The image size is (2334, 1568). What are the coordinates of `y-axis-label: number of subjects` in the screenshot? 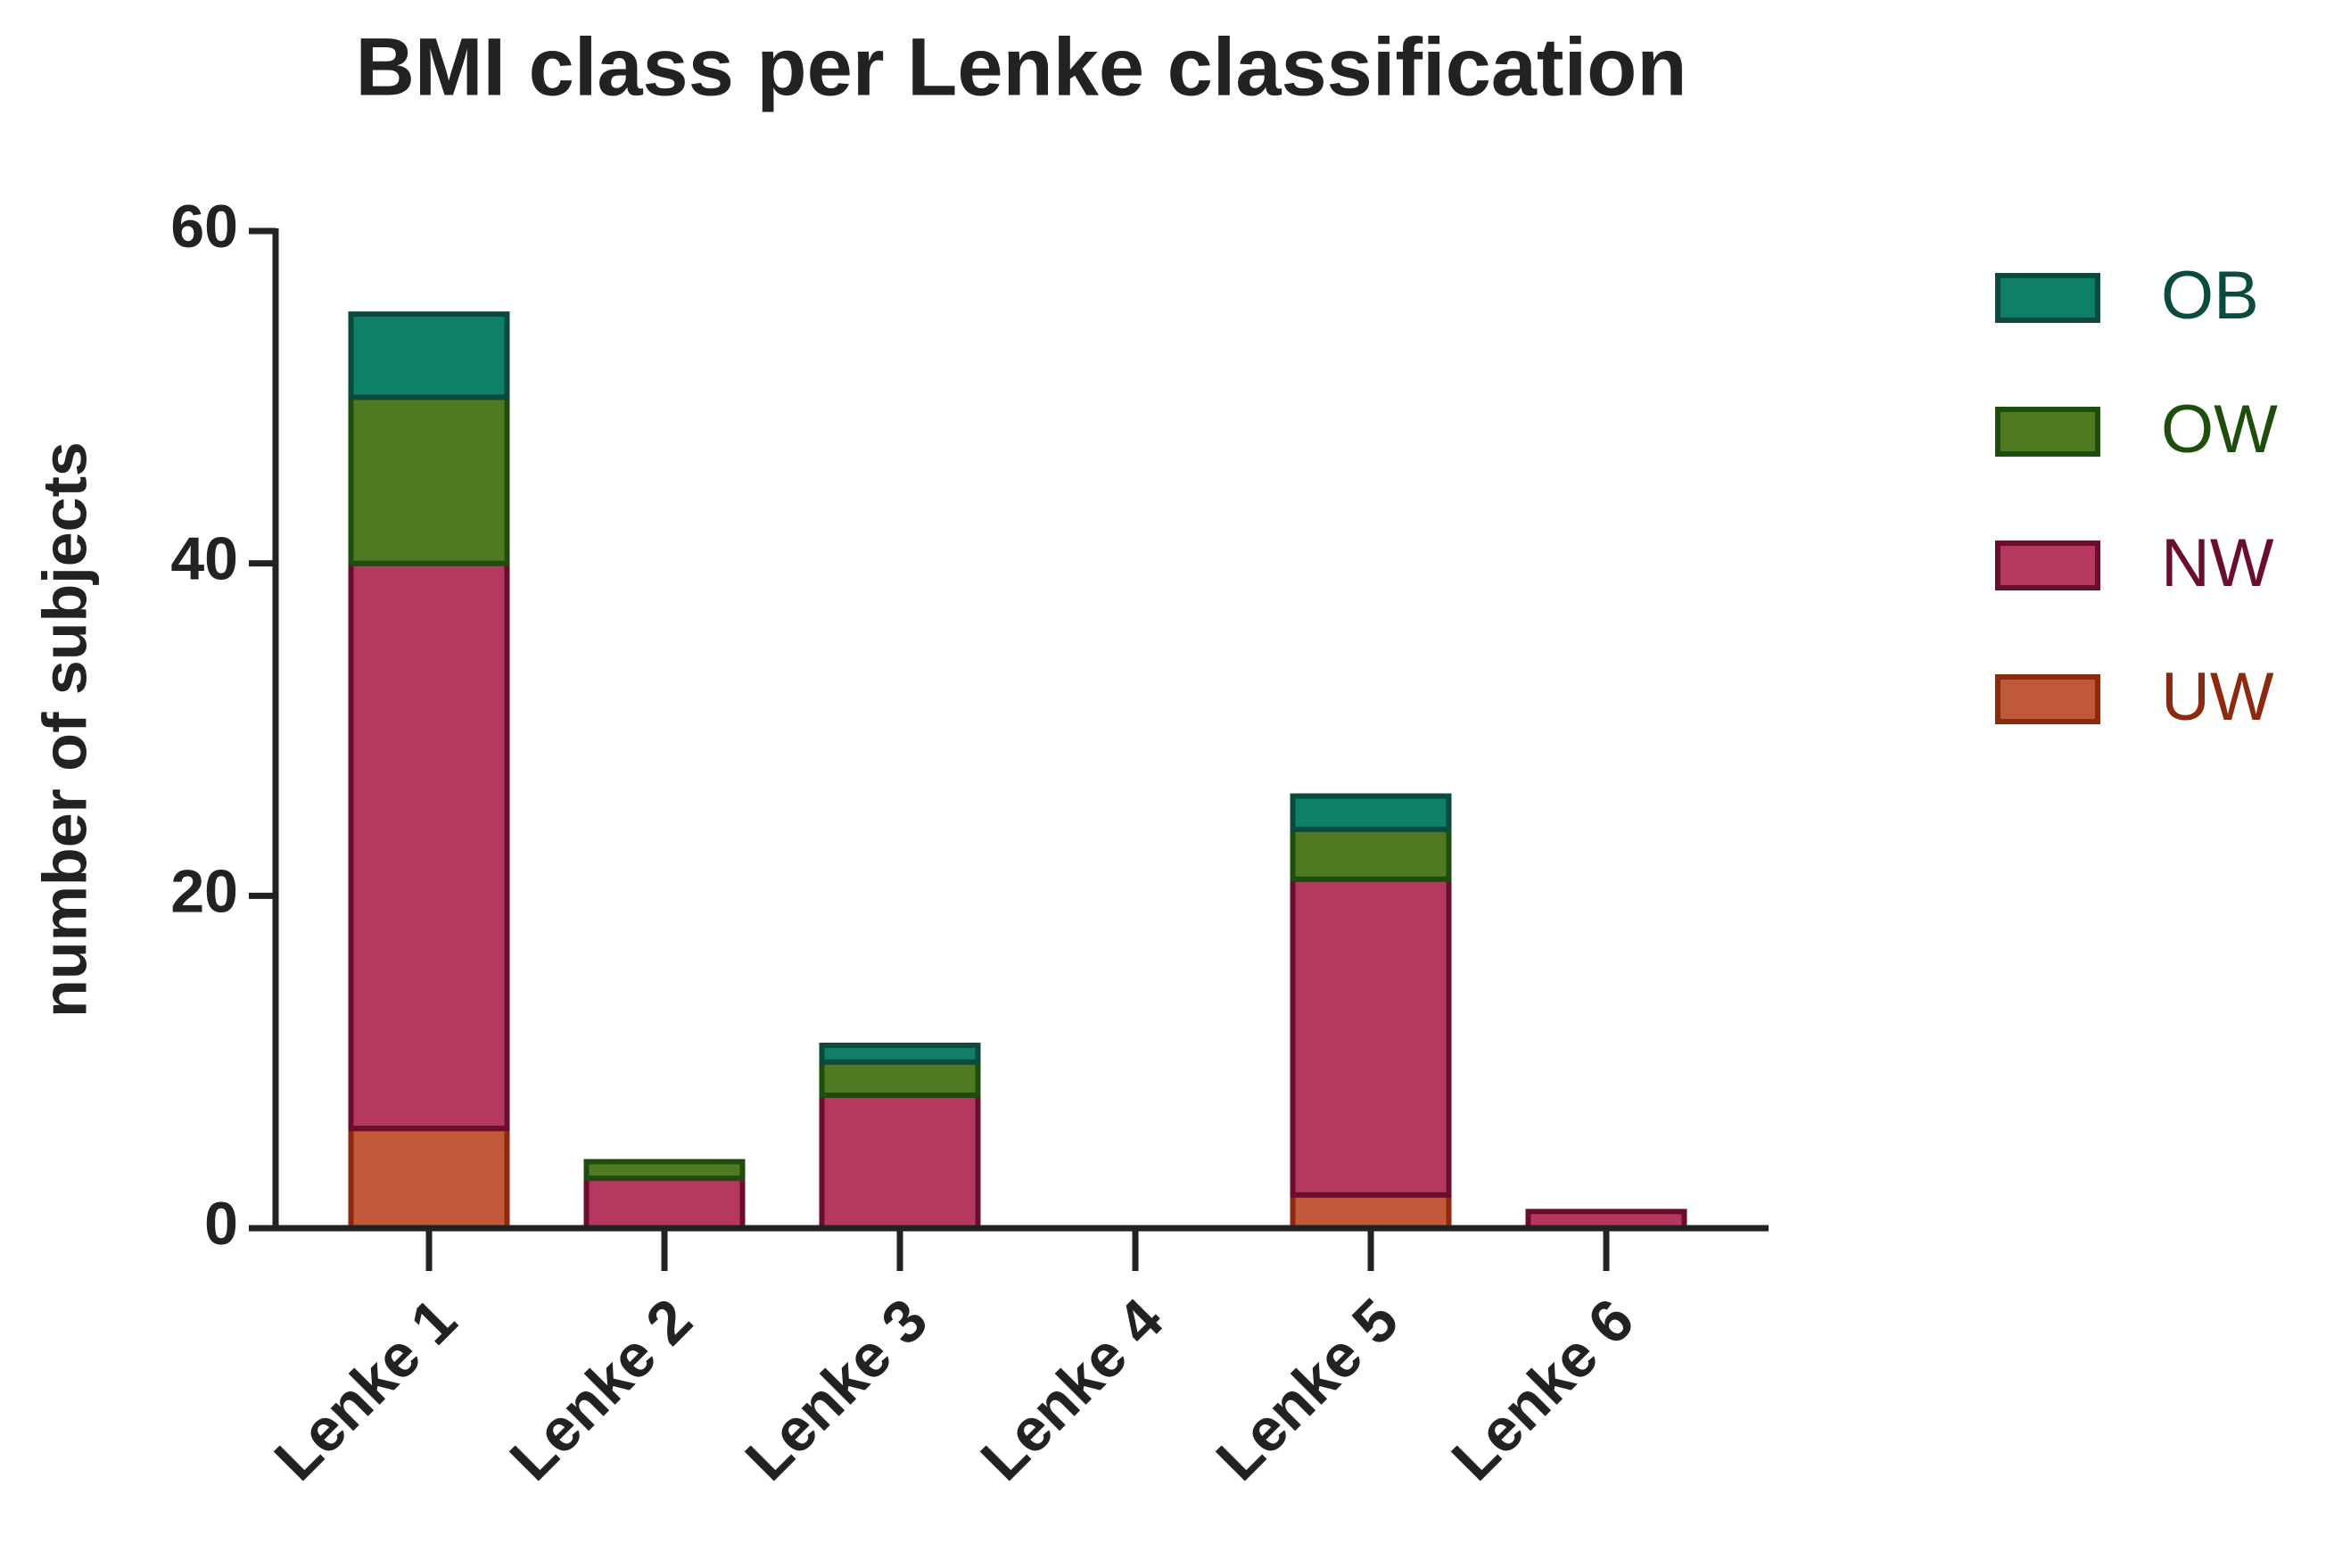 It's located at (64, 730).